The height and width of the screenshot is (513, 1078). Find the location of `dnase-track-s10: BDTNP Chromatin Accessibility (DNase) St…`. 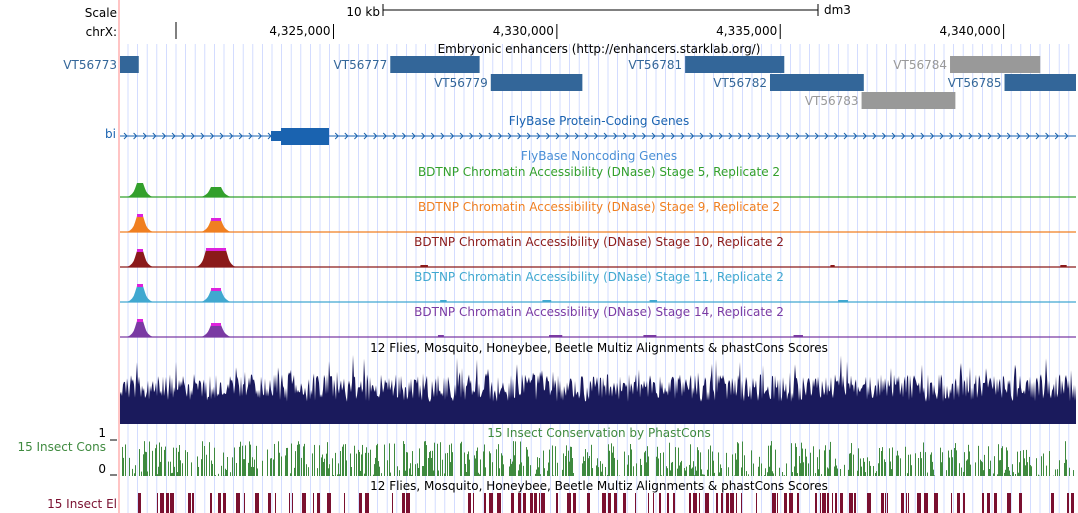

dnase-track-s10: BDTNP Chromatin Accessibility (DNase) St… is located at coordinates (598, 251).